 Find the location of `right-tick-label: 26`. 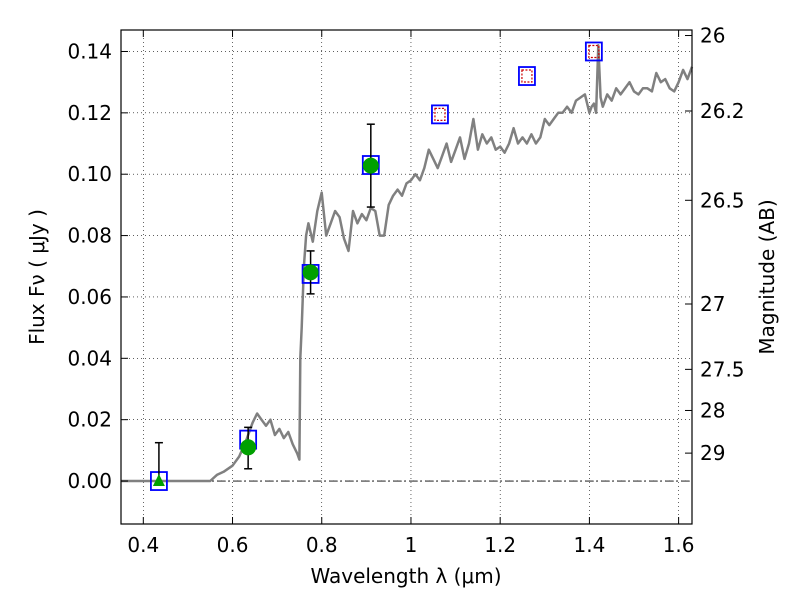

right-tick-label: 26 is located at coordinates (712, 36).